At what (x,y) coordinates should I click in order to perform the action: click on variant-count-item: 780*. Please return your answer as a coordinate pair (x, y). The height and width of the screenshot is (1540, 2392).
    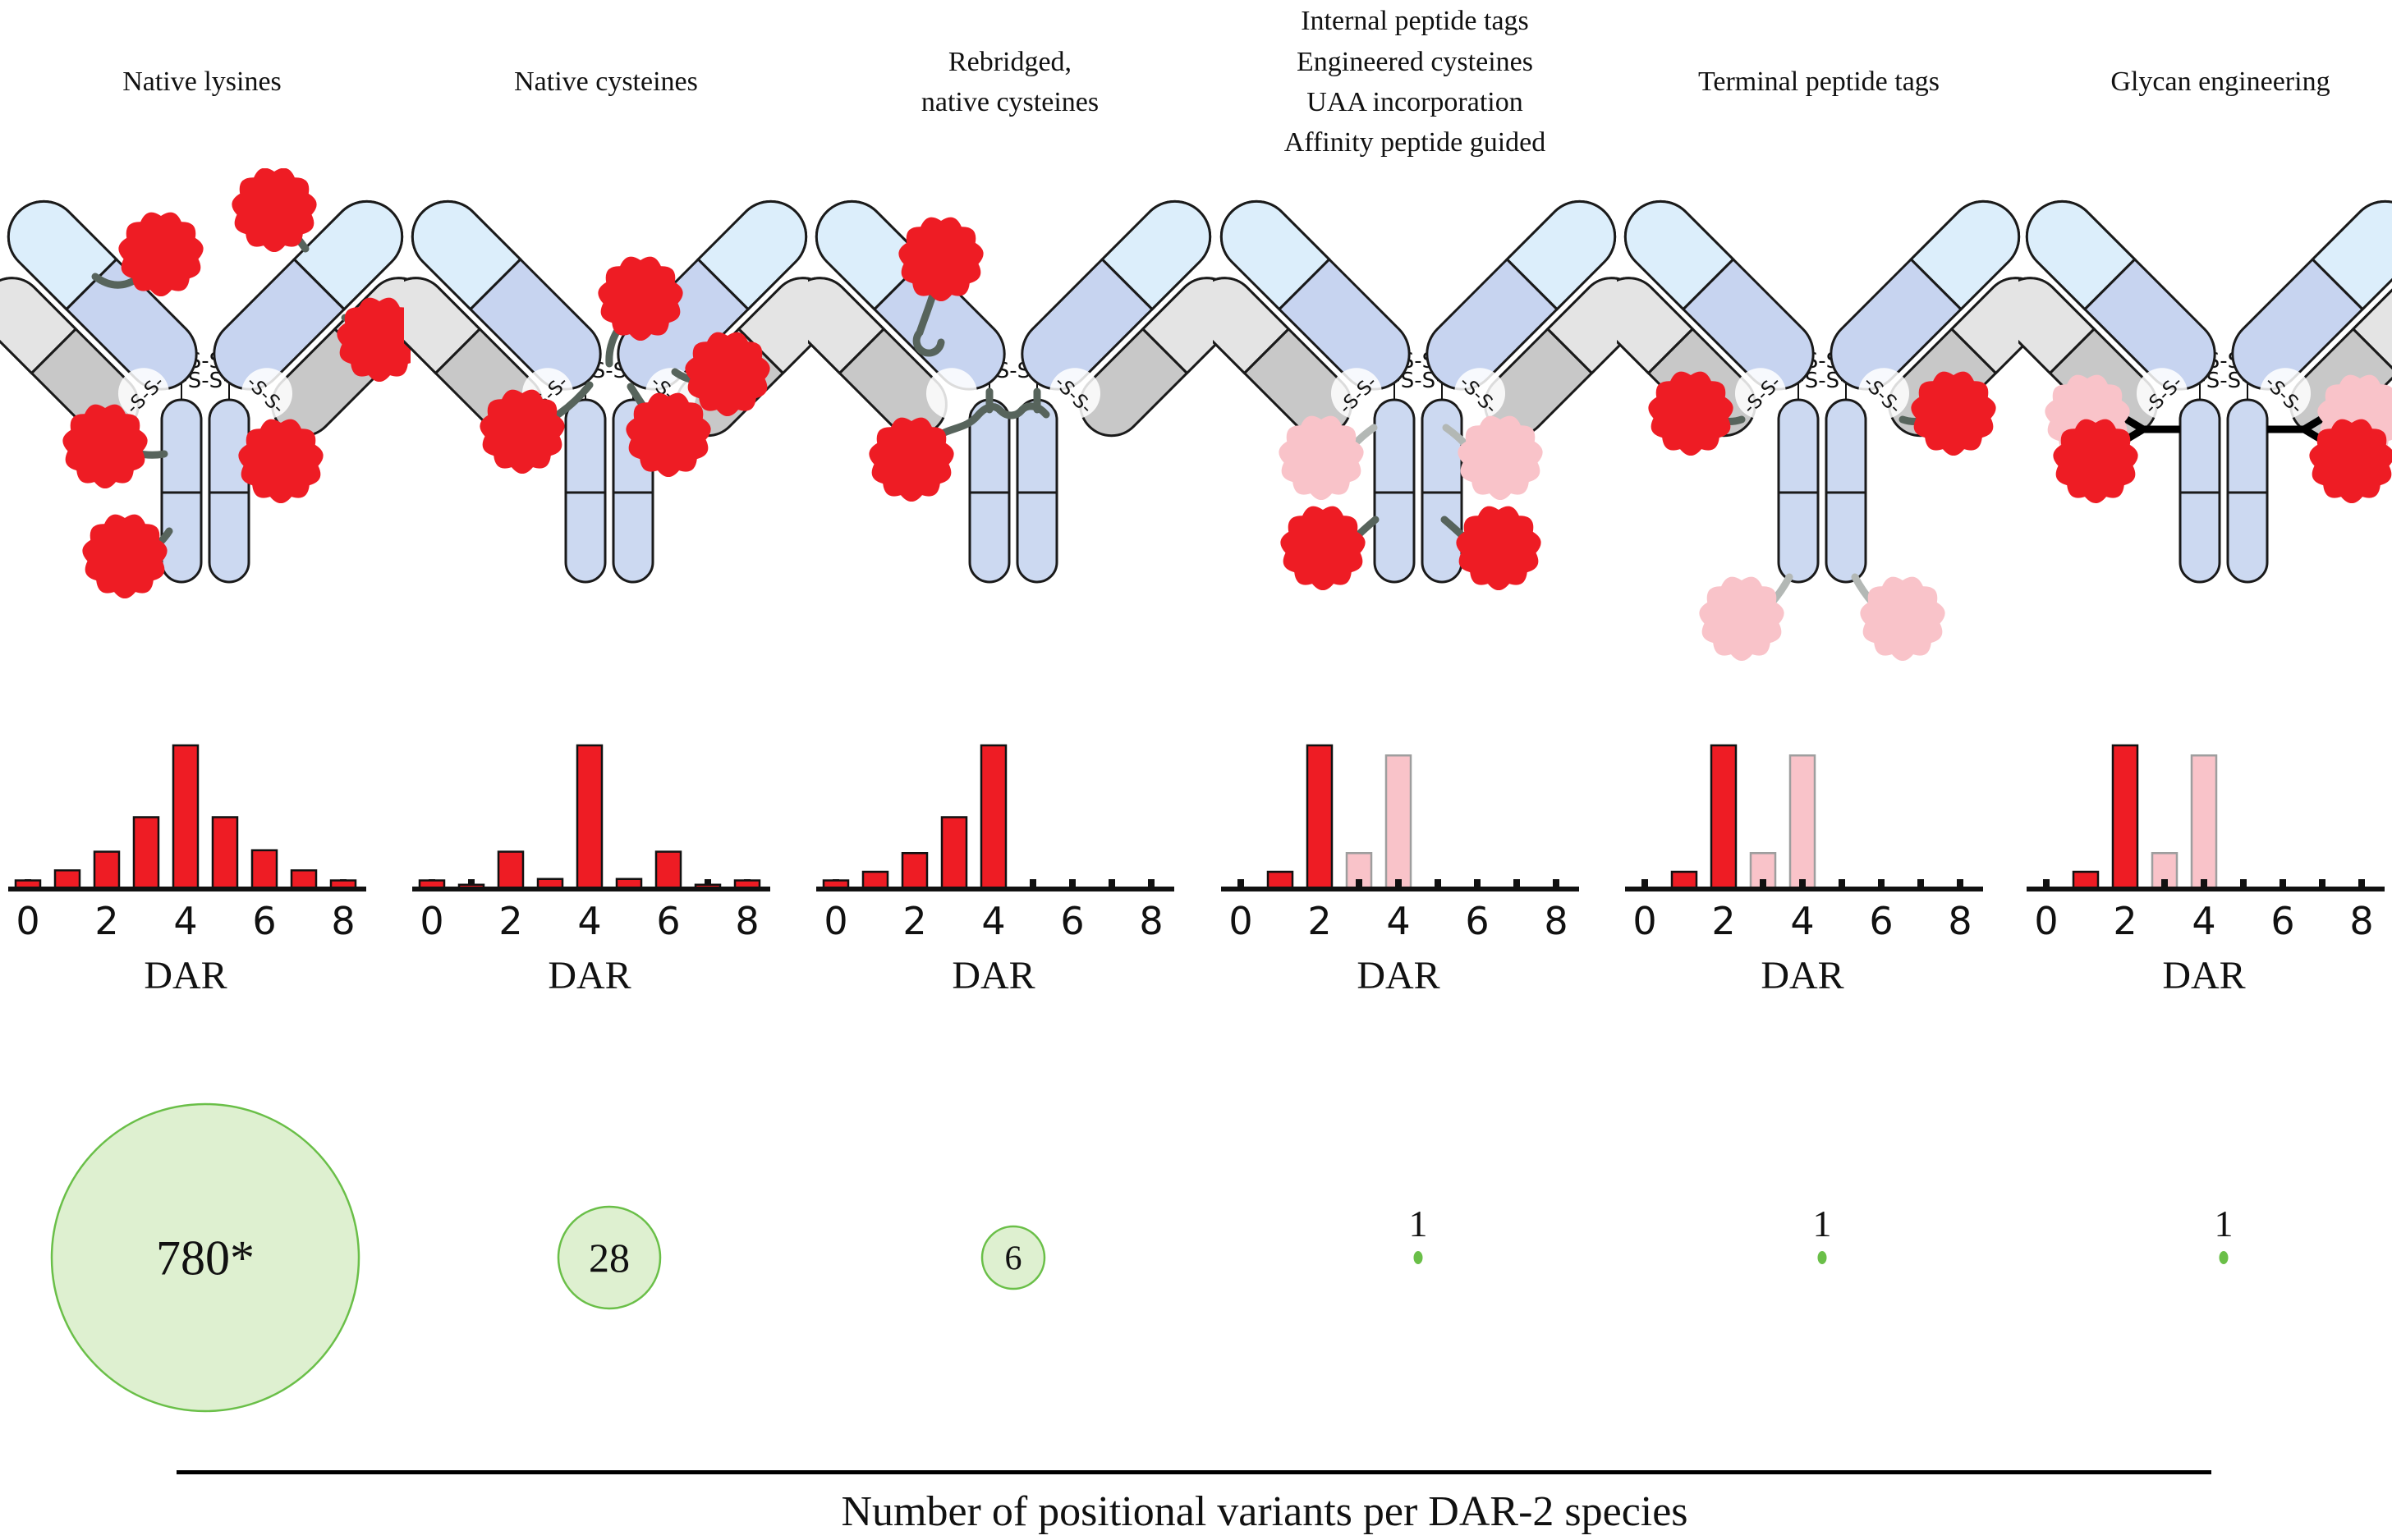
    Looking at the image, I should click on (205, 1258).